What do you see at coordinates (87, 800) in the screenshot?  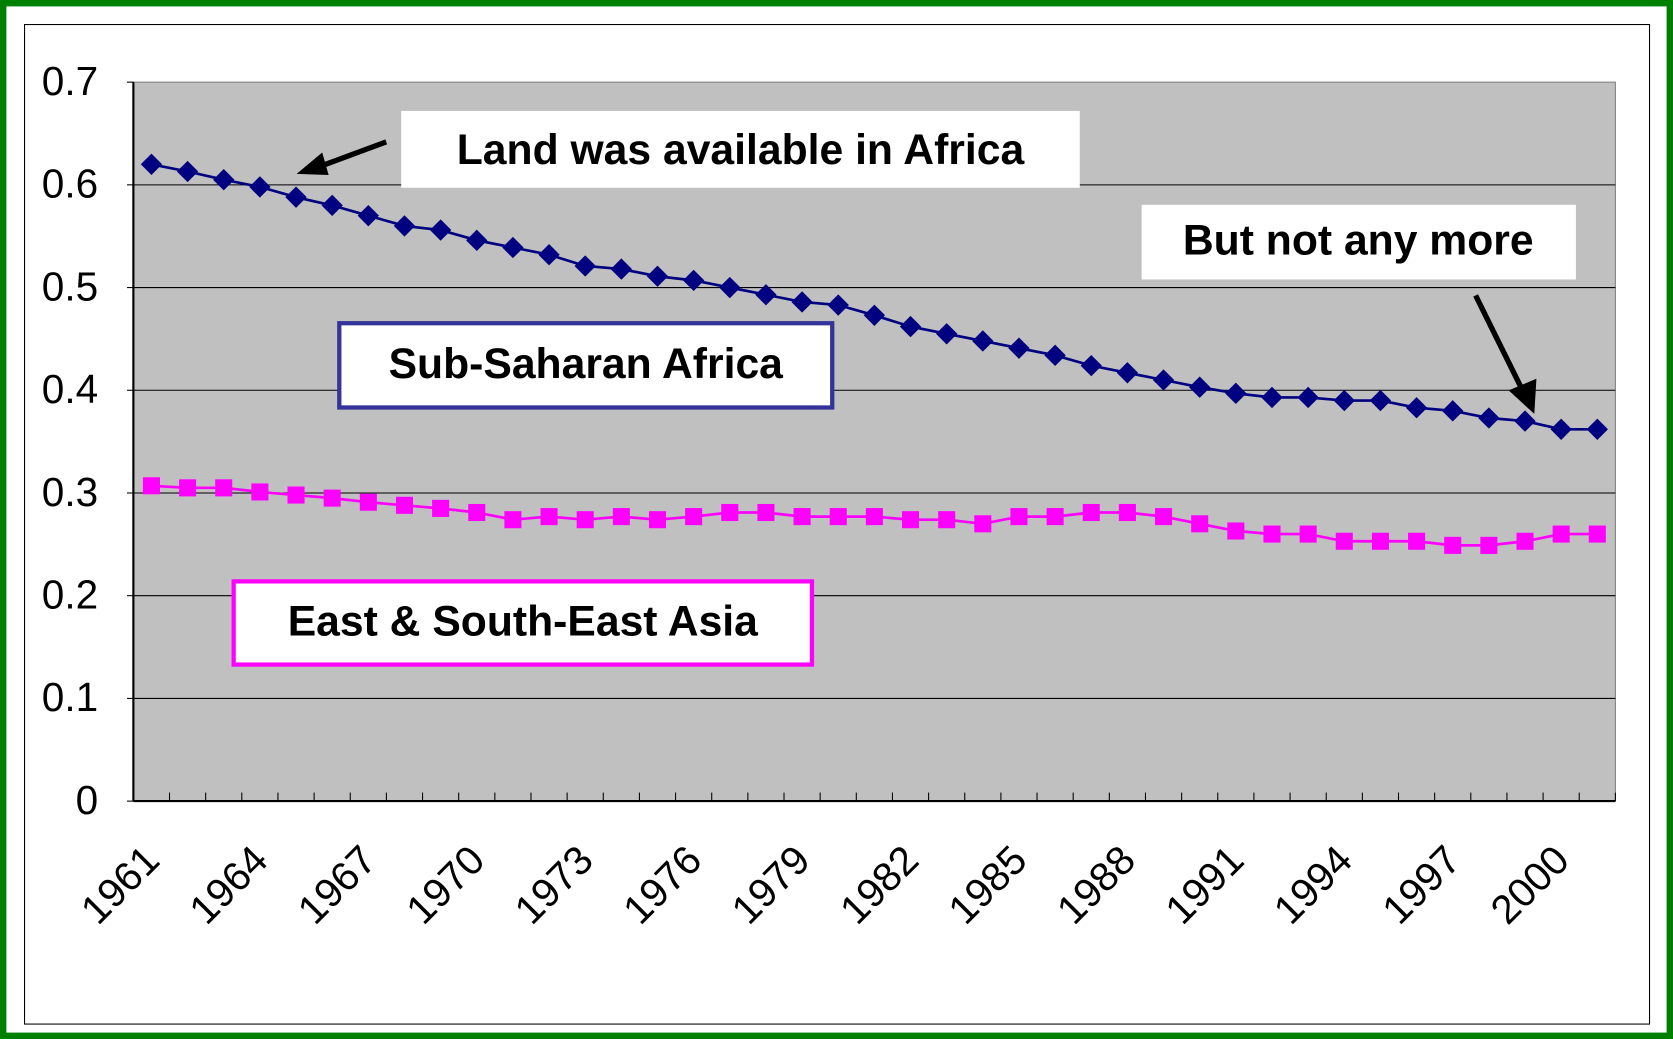 I see `y-tick-label: 0` at bounding box center [87, 800].